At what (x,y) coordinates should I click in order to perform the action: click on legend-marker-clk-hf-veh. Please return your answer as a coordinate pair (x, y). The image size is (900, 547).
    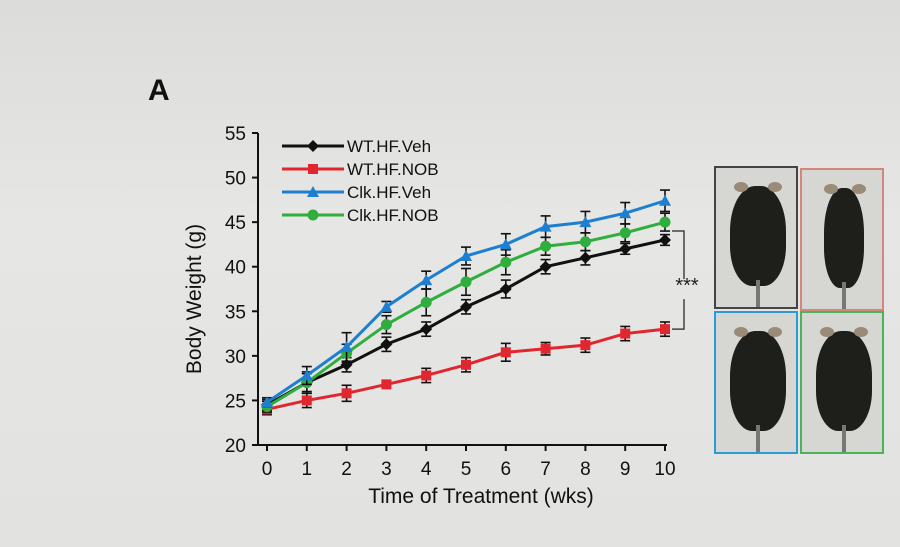
    Looking at the image, I should click on (313, 191).